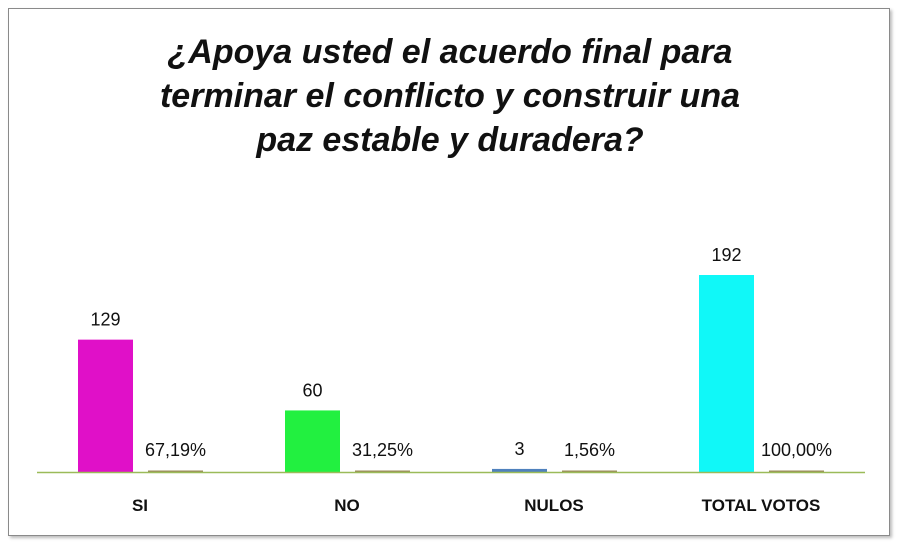  Describe the element at coordinates (450, 52) in the screenshot. I see `title-line: ¿Apoya usted el acuerdo final para` at that location.